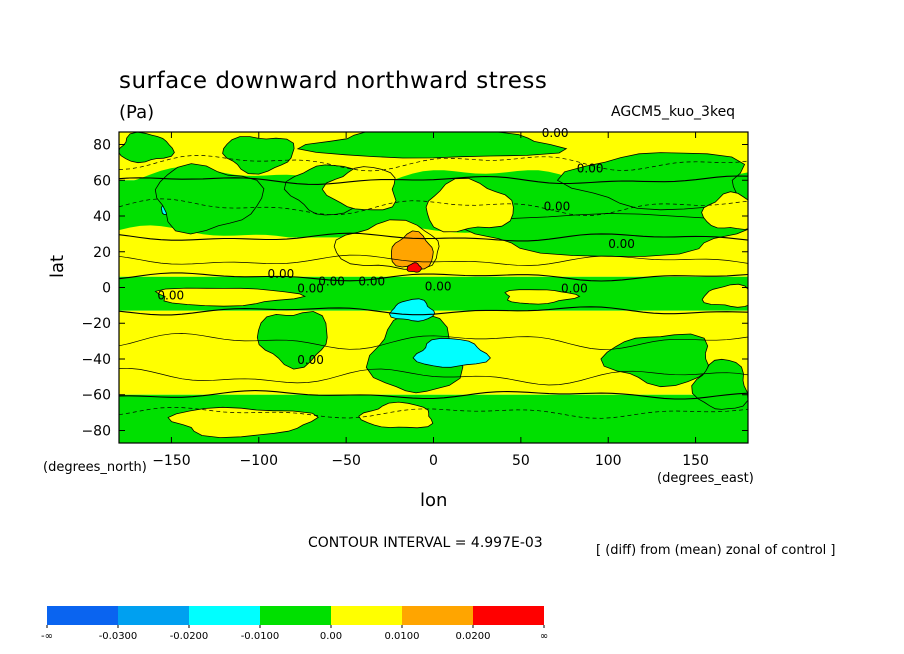  What do you see at coordinates (96, 431) in the screenshot?
I see `y-tick-label: −80` at bounding box center [96, 431].